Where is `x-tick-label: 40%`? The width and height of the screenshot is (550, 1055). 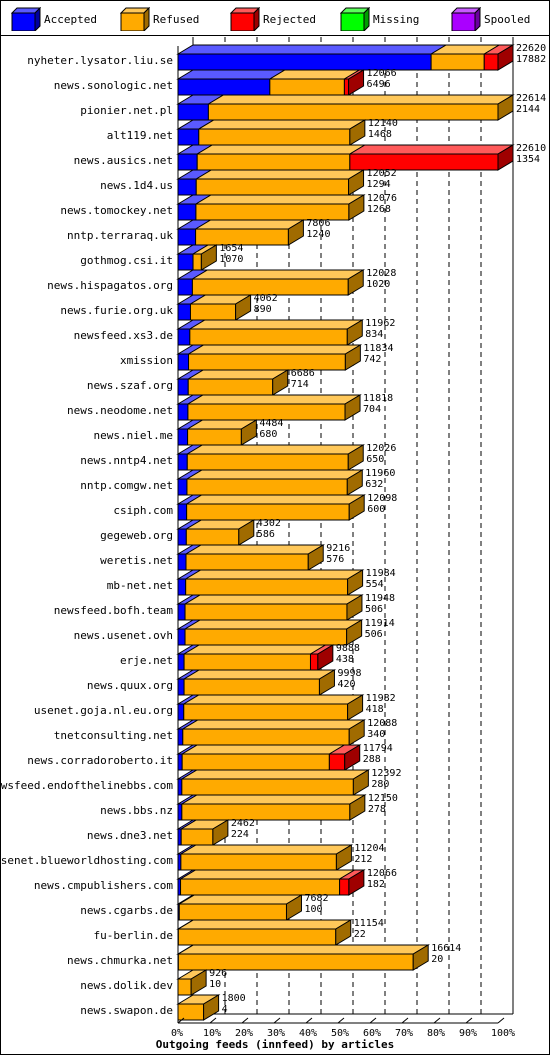 x-tick-label: 40% is located at coordinates (308, 1033).